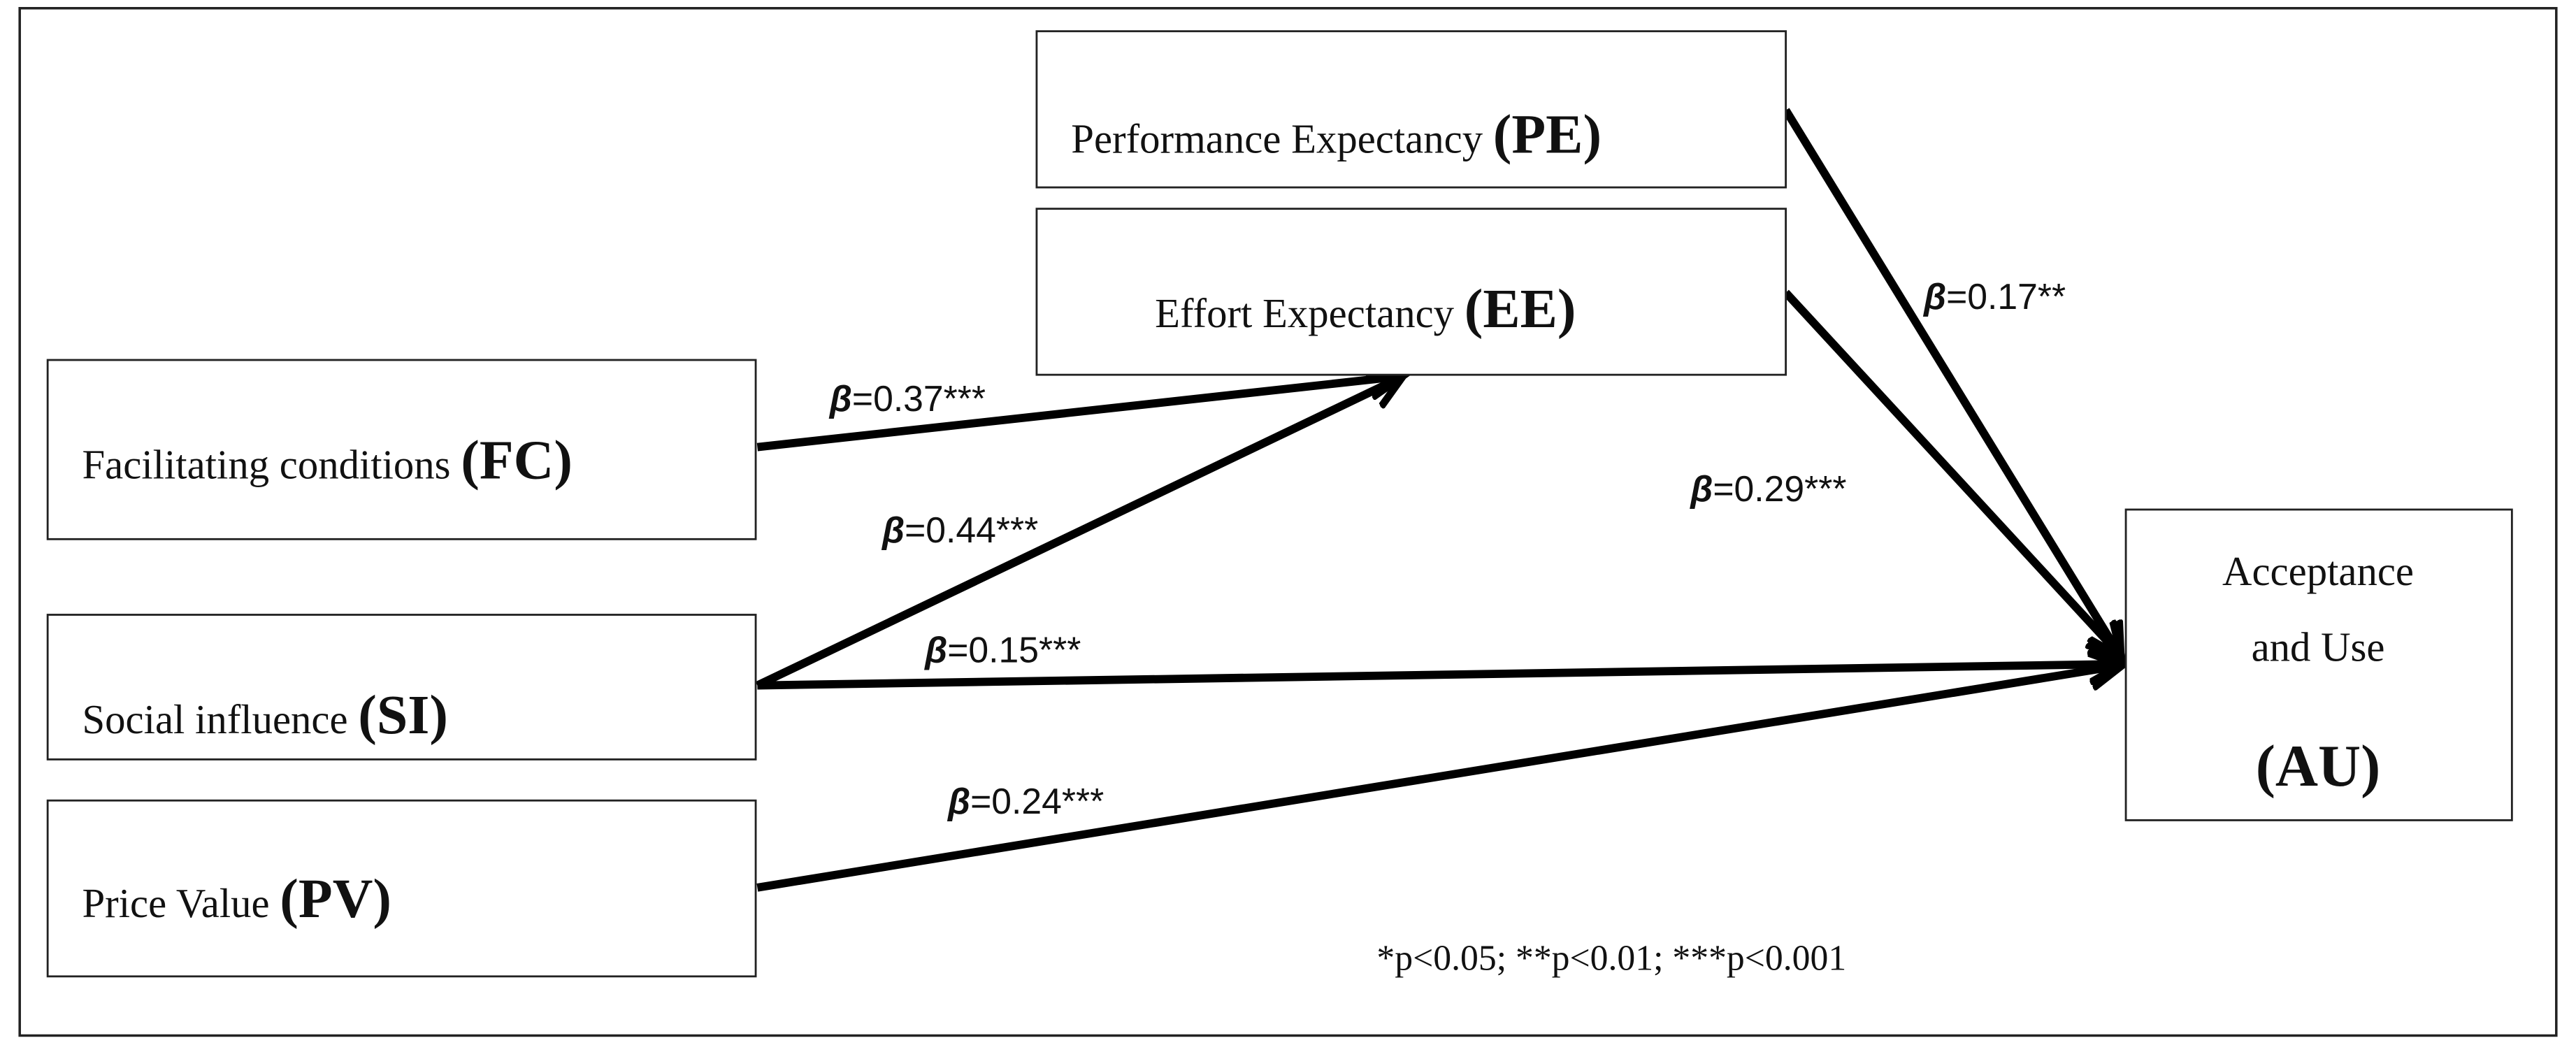 This screenshot has height=1052, width=2576. I want to click on node-name: Acceptance, so click(2318, 571).